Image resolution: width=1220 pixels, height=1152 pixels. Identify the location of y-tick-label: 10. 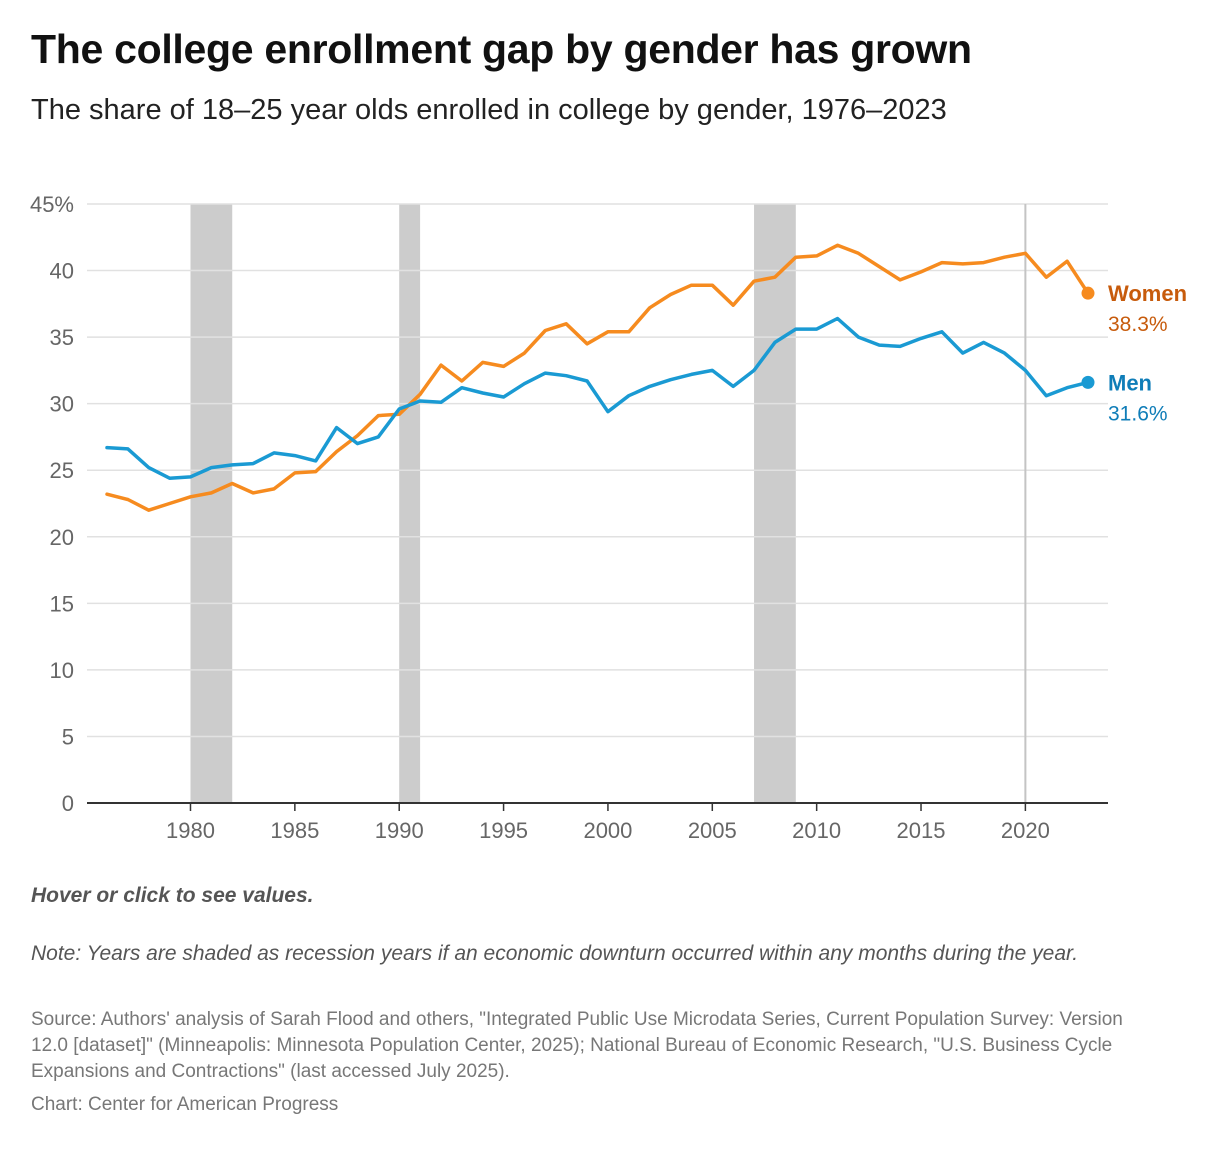
(62, 670).